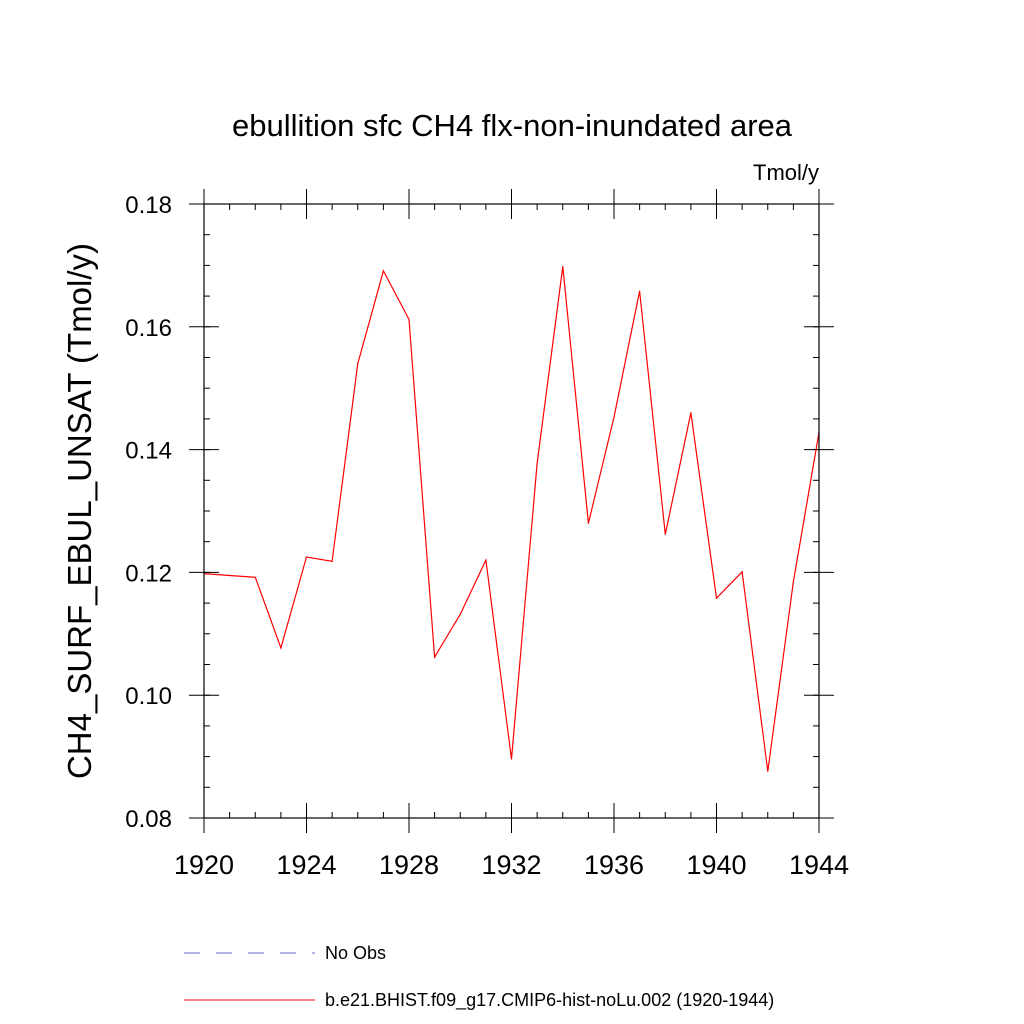 This screenshot has width=1024, height=1024. What do you see at coordinates (148, 328) in the screenshot?
I see `y-tick-label: 0.16` at bounding box center [148, 328].